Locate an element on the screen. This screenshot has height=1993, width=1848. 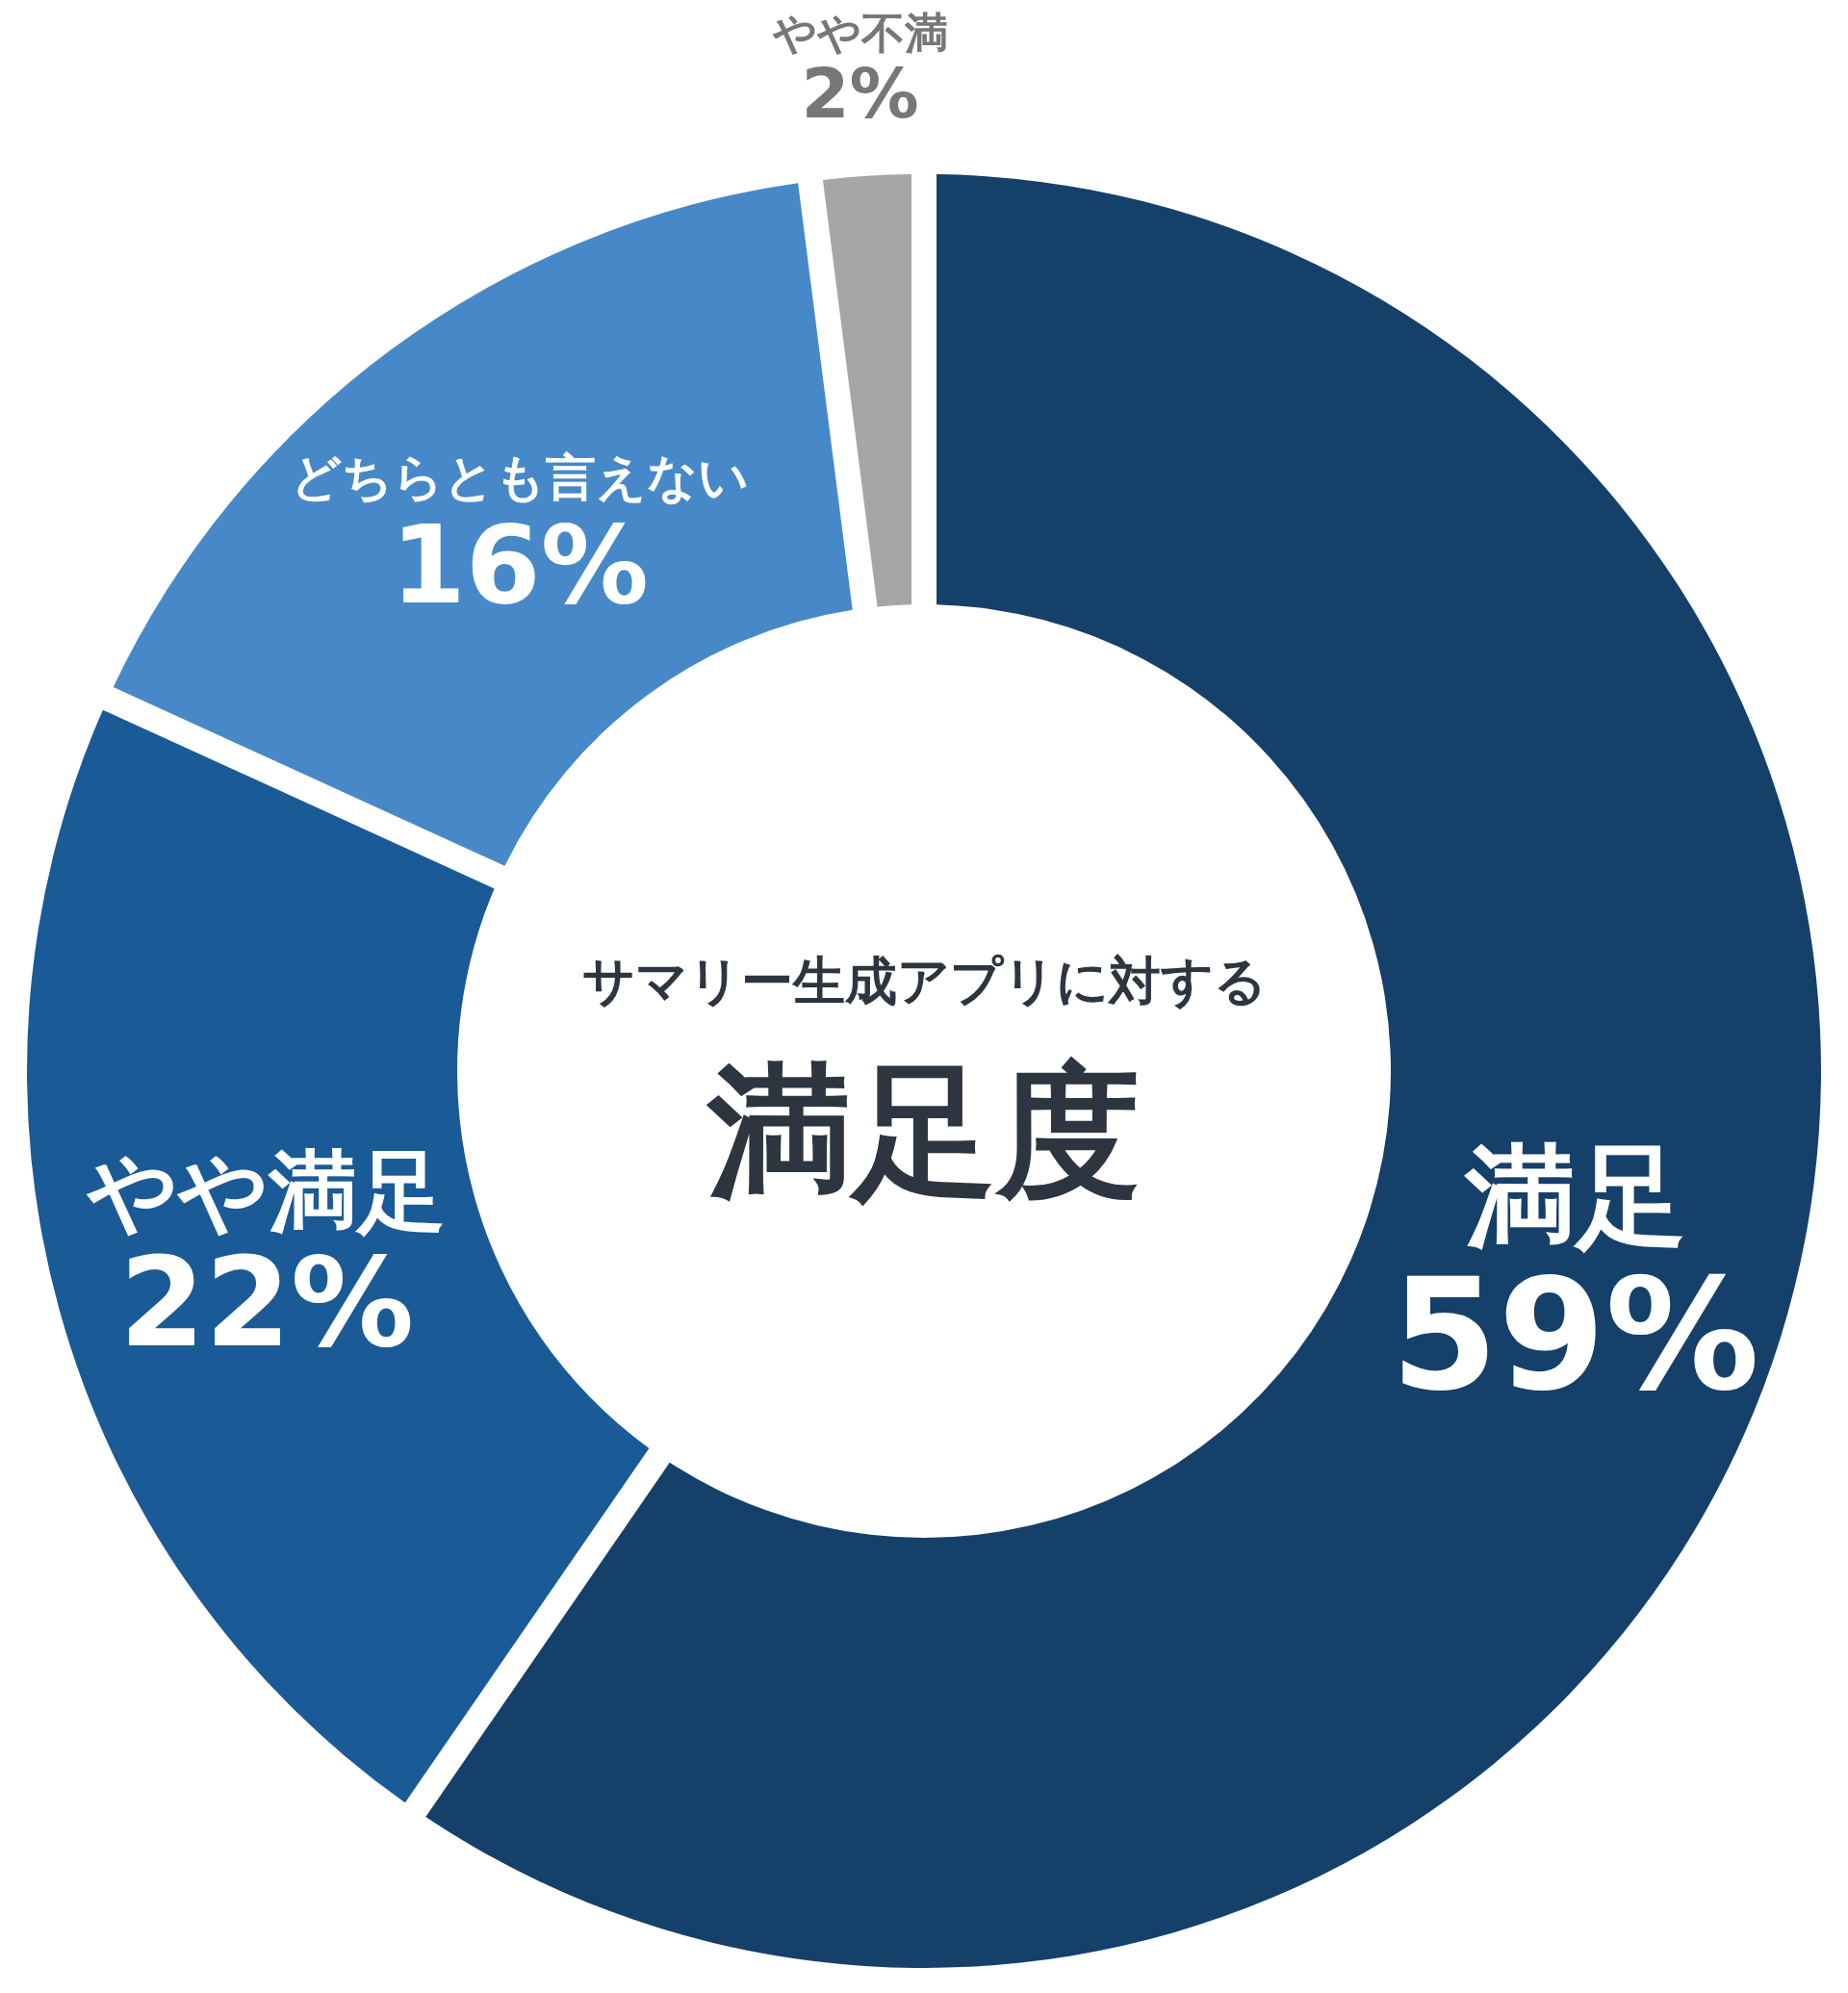
subtitle: サマリー生成アプリに対する is located at coordinates (924, 981).